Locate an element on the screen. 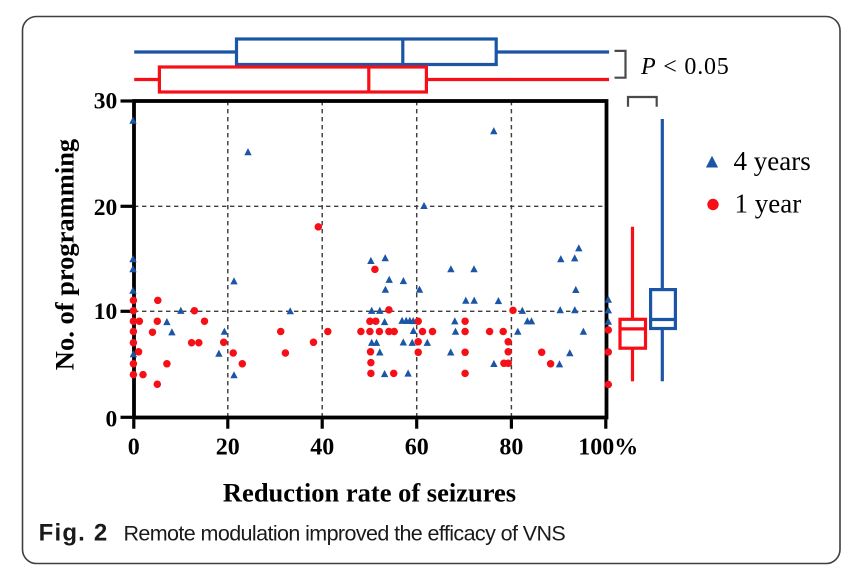 The width and height of the screenshot is (857, 585). svg-text: Reduction rate of seizures is located at coordinates (369, 493).